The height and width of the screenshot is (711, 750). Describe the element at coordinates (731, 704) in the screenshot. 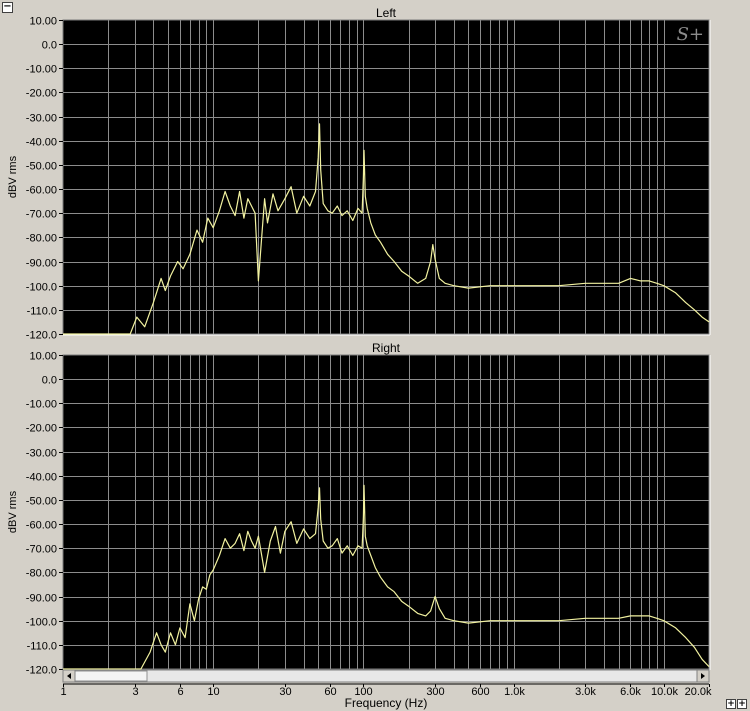

I see `zoom-in-button: +` at that location.